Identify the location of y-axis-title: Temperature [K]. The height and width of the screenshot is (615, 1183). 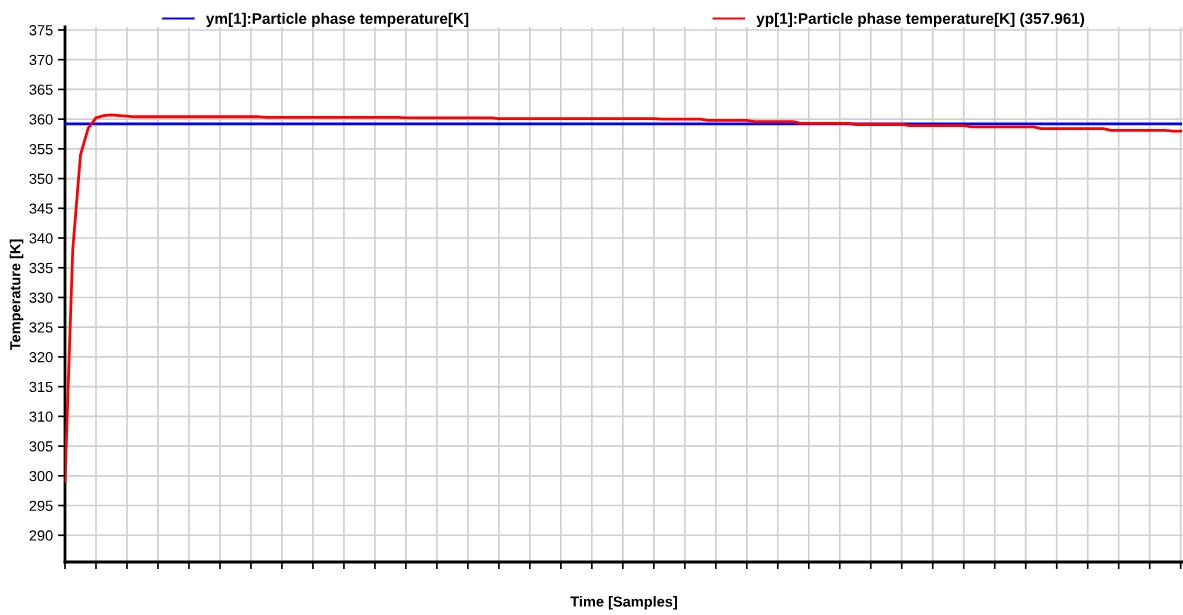
(16, 295).